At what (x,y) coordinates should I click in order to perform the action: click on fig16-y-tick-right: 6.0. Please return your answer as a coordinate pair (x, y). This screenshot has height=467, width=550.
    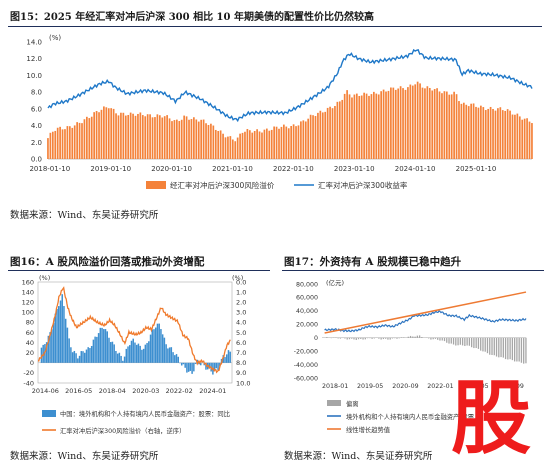
    Looking at the image, I should click on (241, 343).